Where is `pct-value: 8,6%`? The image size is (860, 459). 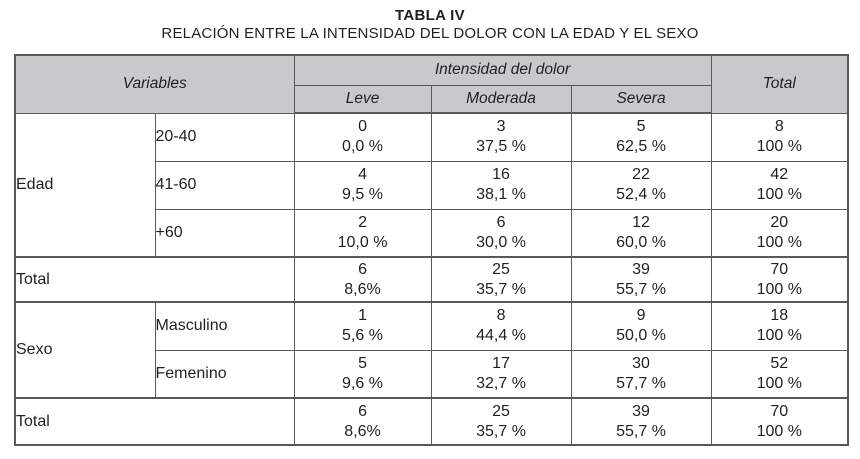 pct-value: 8,6% is located at coordinates (362, 289).